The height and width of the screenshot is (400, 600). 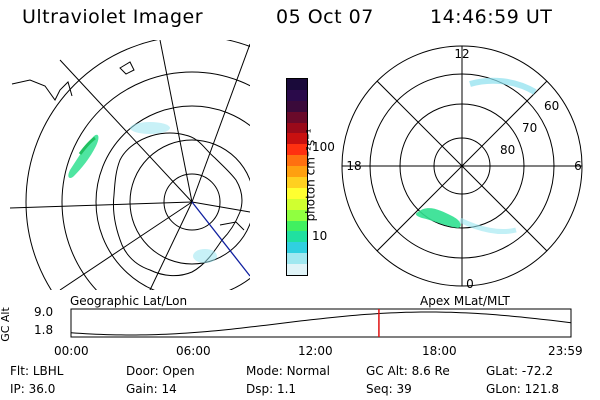 I want to click on time-tick: 06:00, so click(x=193, y=351).